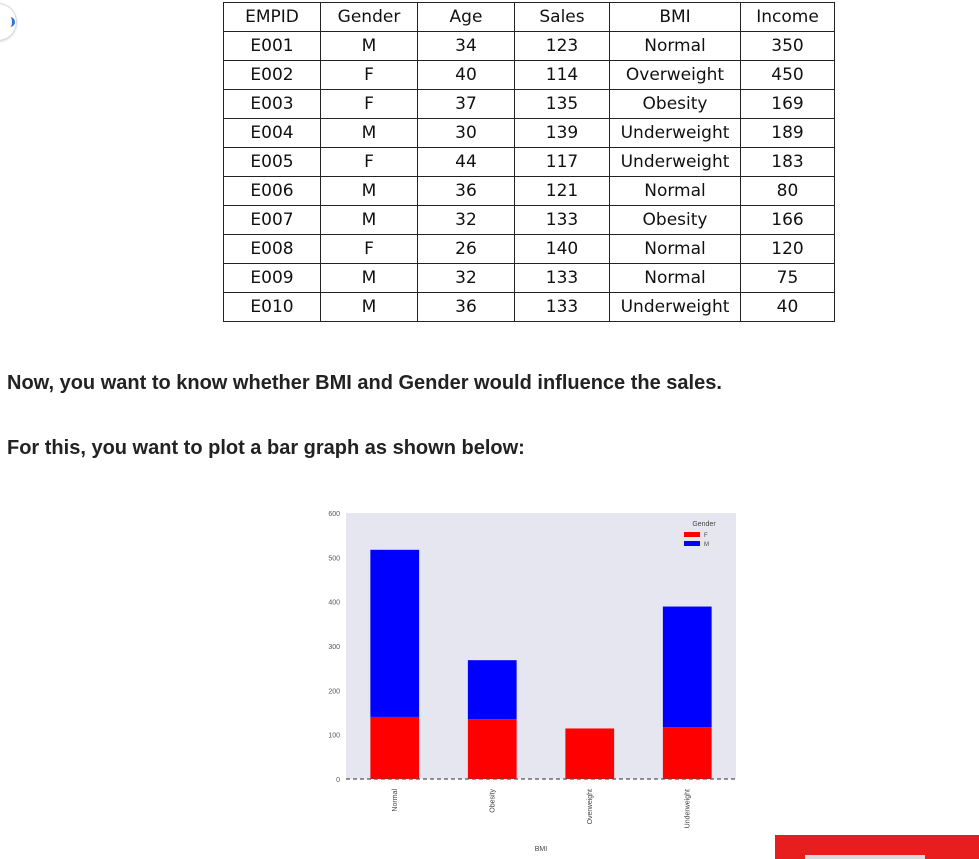  What do you see at coordinates (687, 753) in the screenshot?
I see `bar-f-underweight` at bounding box center [687, 753].